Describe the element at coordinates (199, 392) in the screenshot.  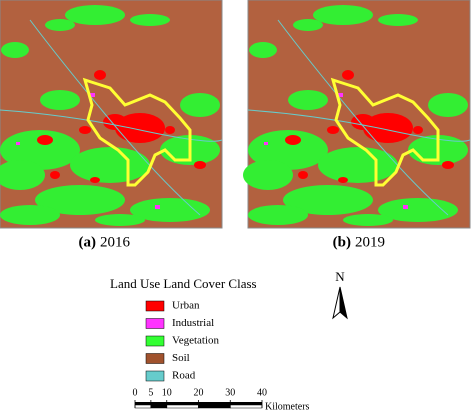
I see `scale-label: 20` at that location.